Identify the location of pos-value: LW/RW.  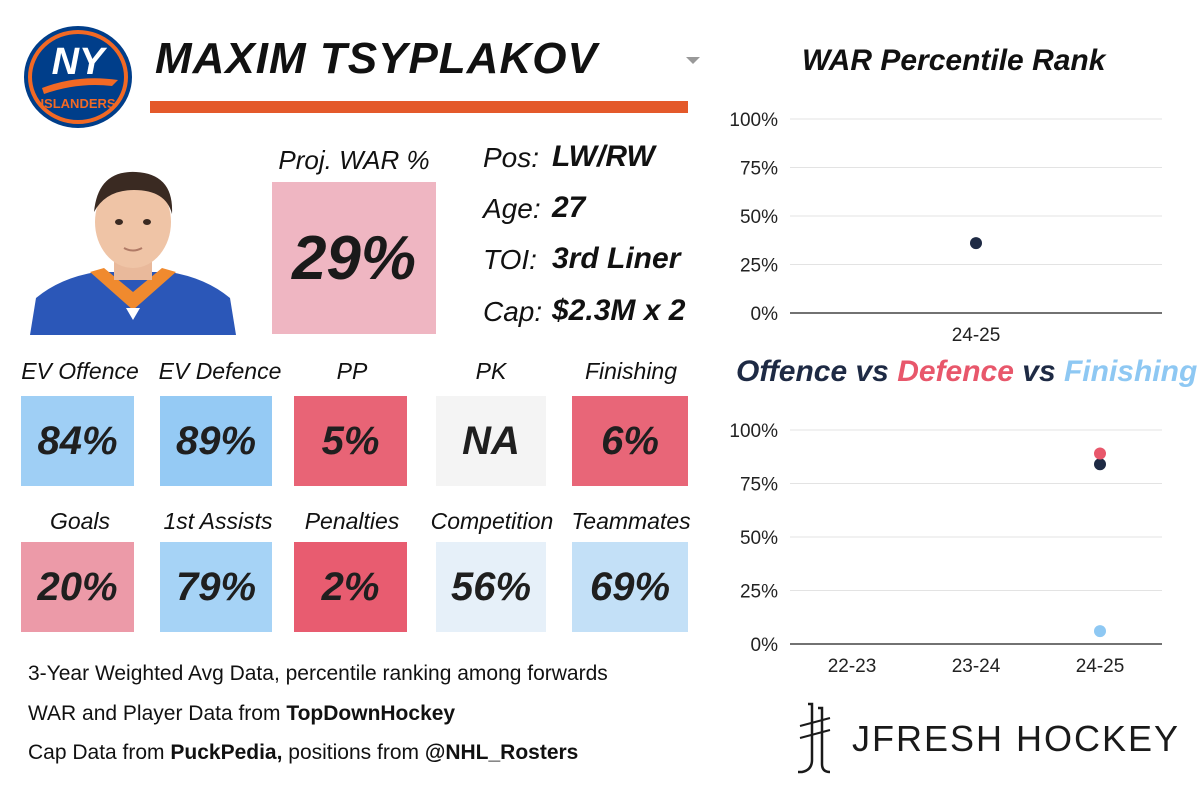
(603, 156).